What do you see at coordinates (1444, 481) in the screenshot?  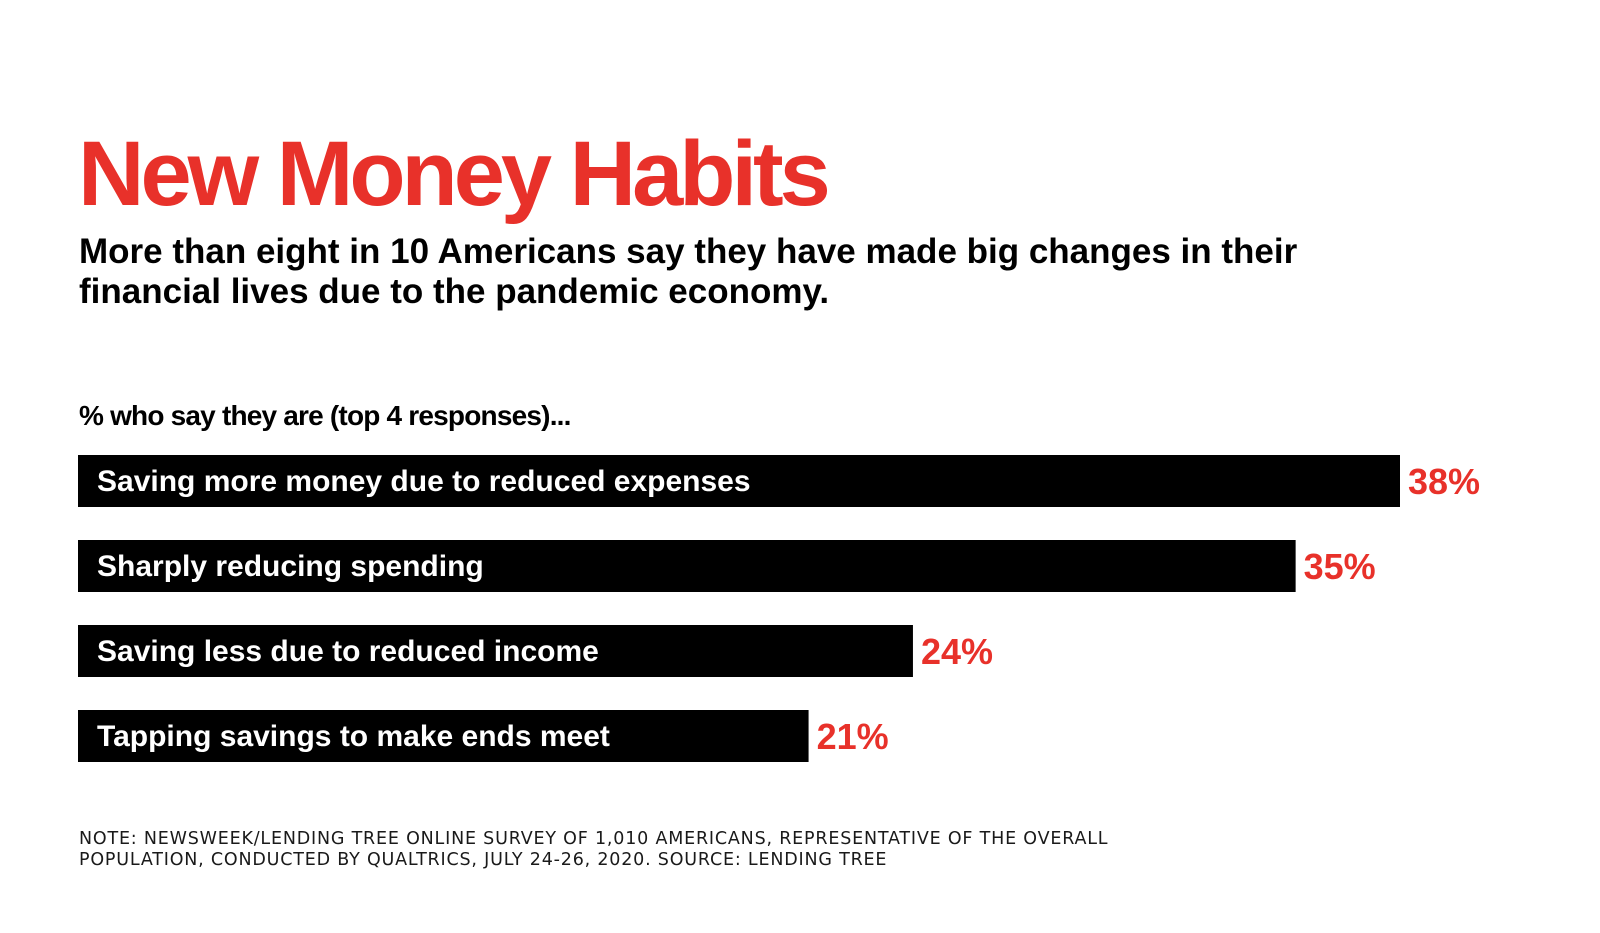 I see `bar-value-label: 38%` at bounding box center [1444, 481].